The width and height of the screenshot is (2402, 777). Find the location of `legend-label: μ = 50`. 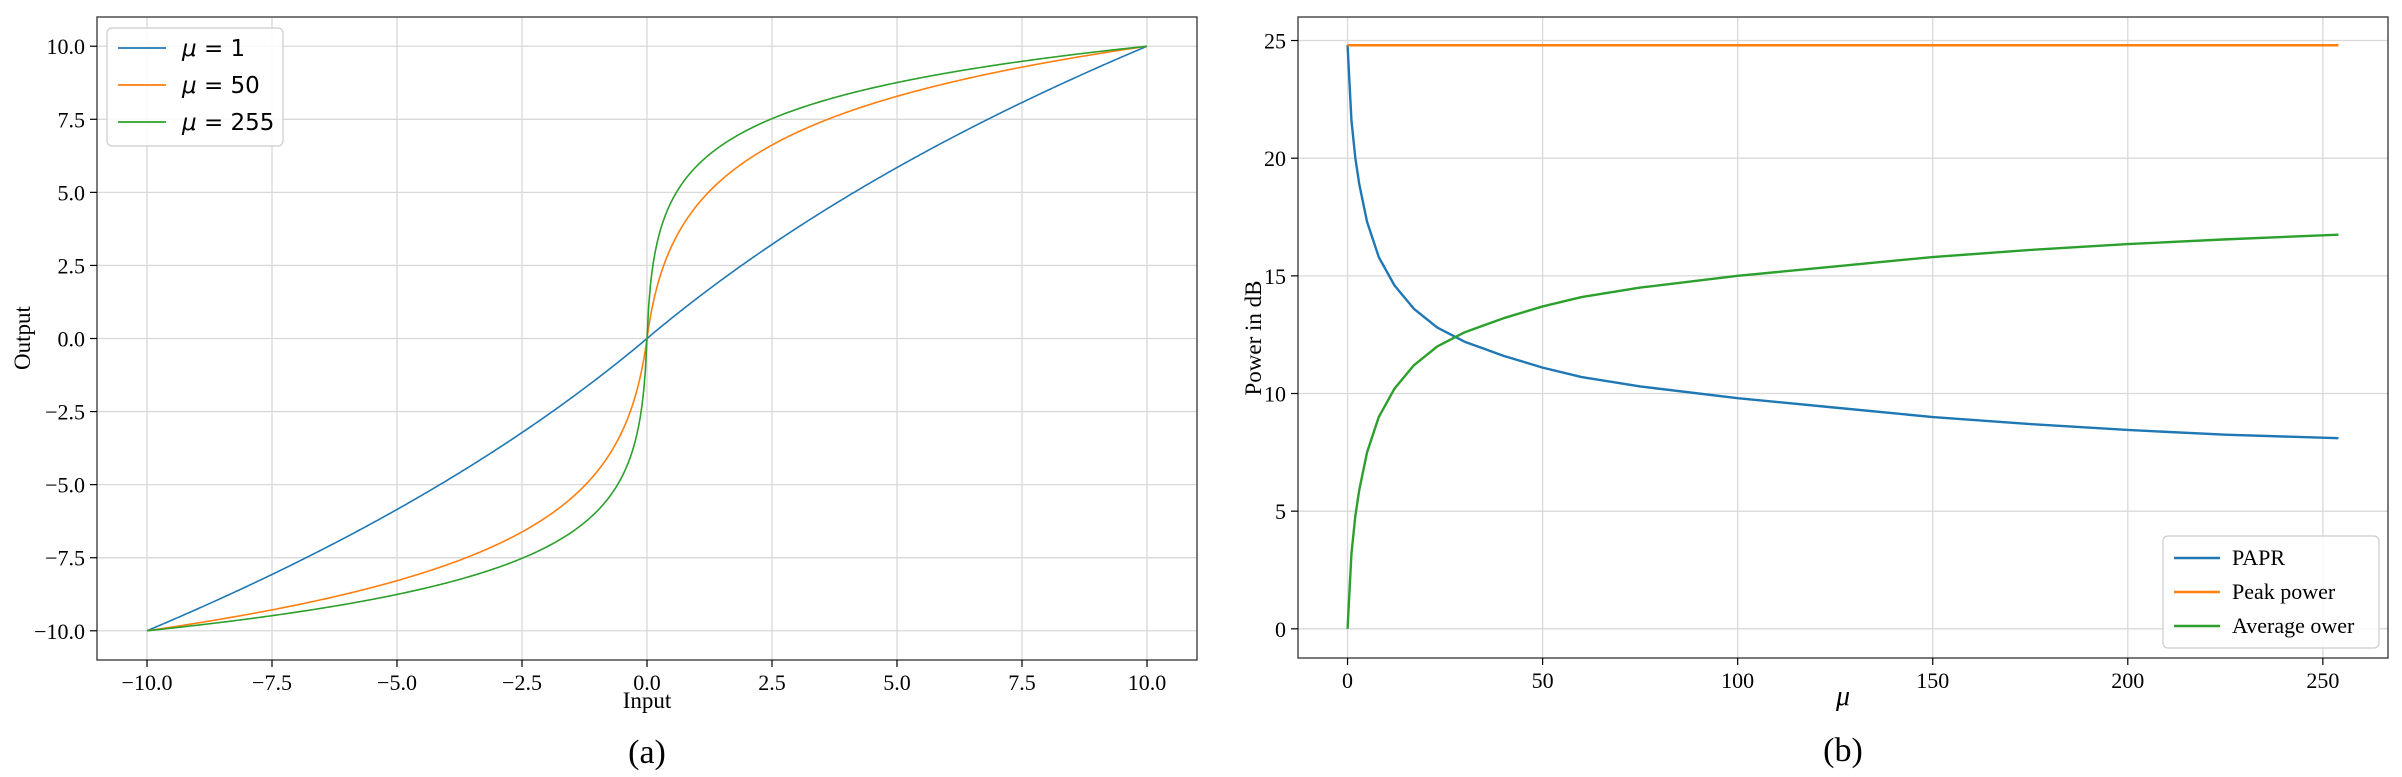

legend-label: μ = 50 is located at coordinates (220, 86).